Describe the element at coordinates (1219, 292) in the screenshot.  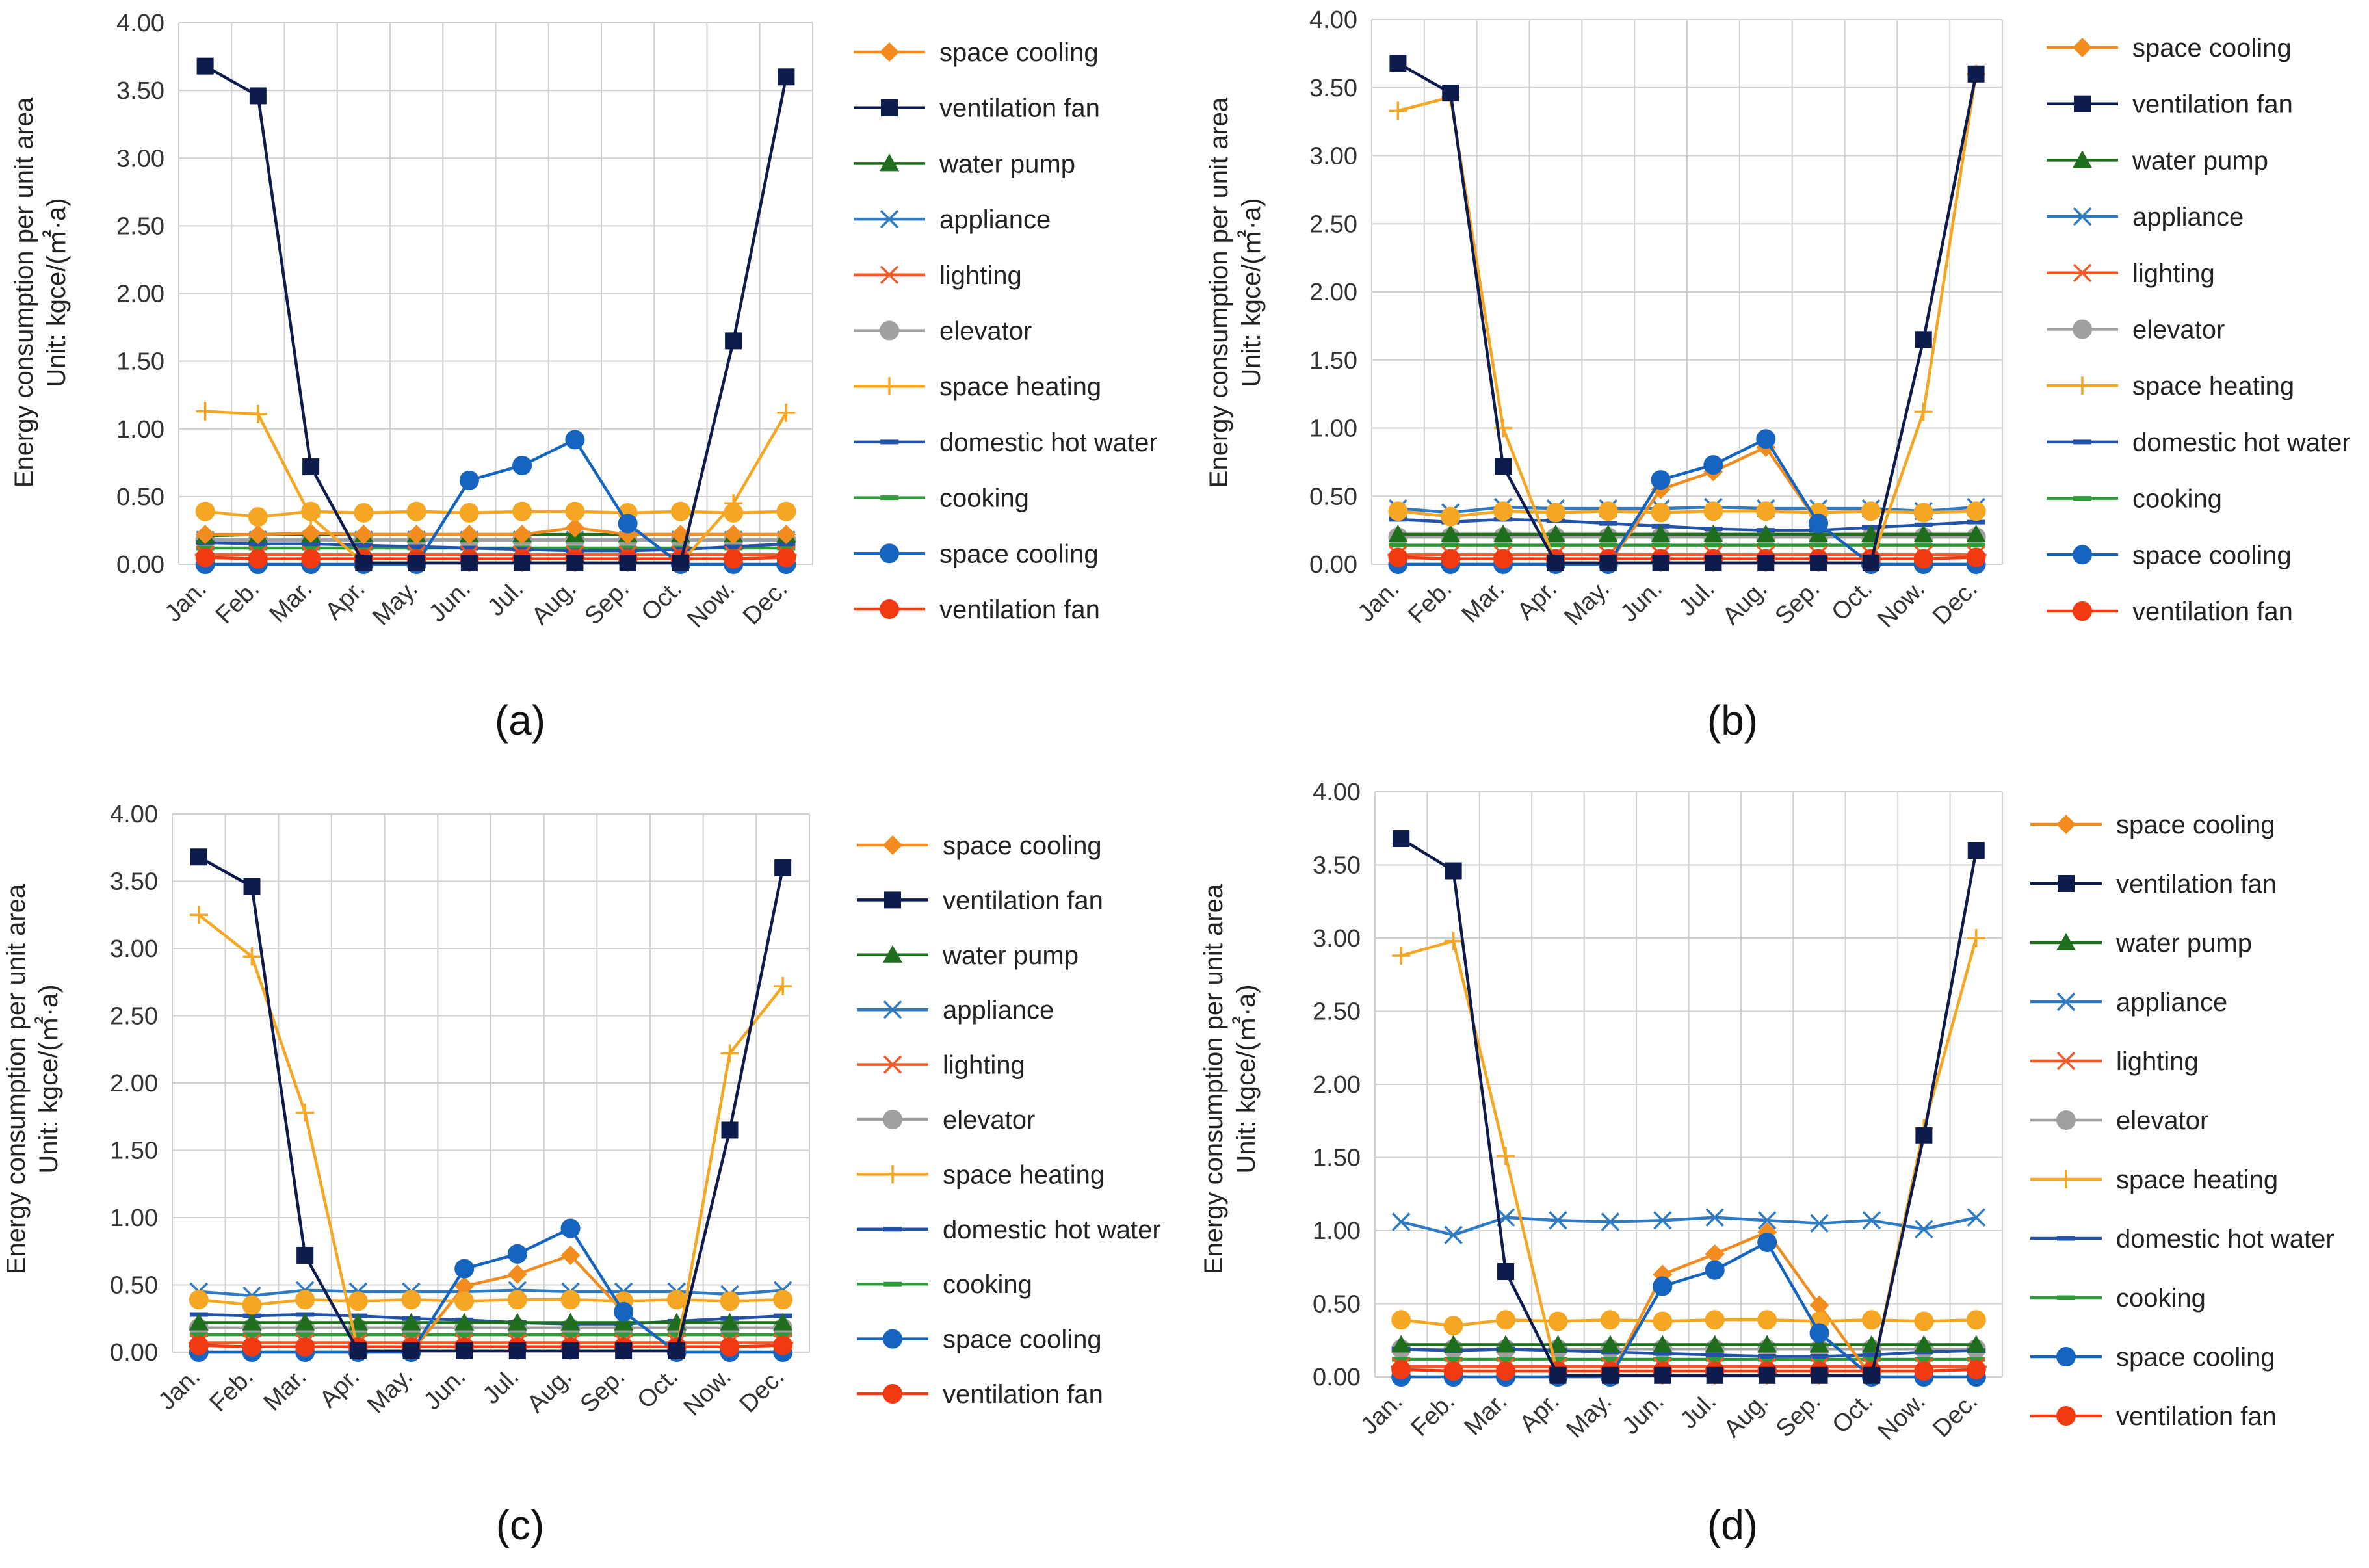
I see `y-axis-label: Energy consumption per unit area` at that location.